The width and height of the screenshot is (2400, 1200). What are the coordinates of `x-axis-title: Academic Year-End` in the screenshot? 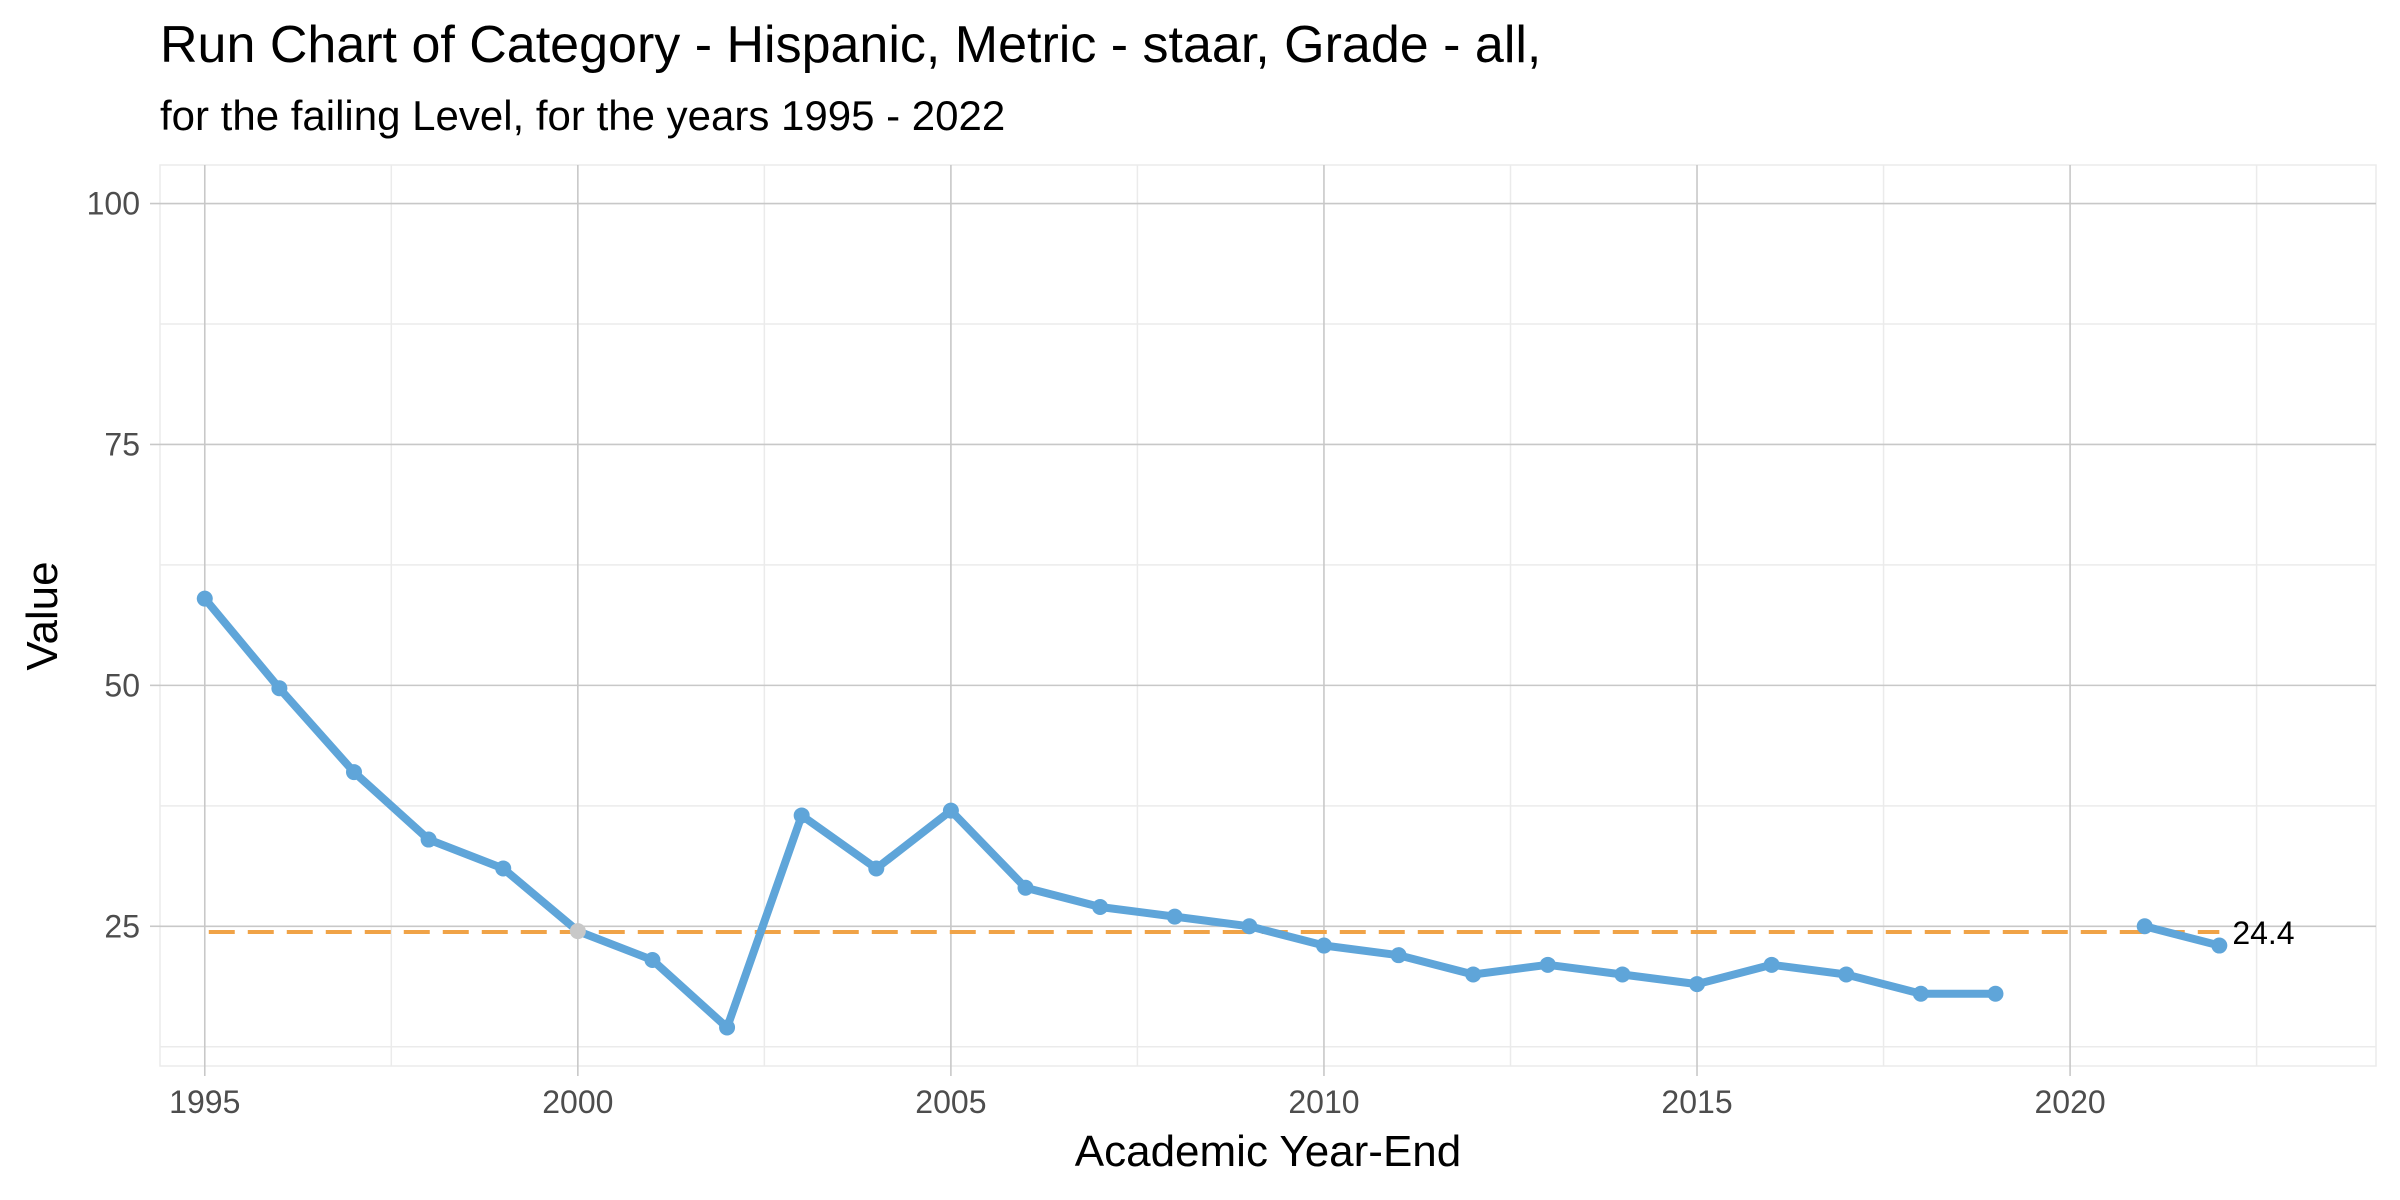 It's located at (1268, 1151).